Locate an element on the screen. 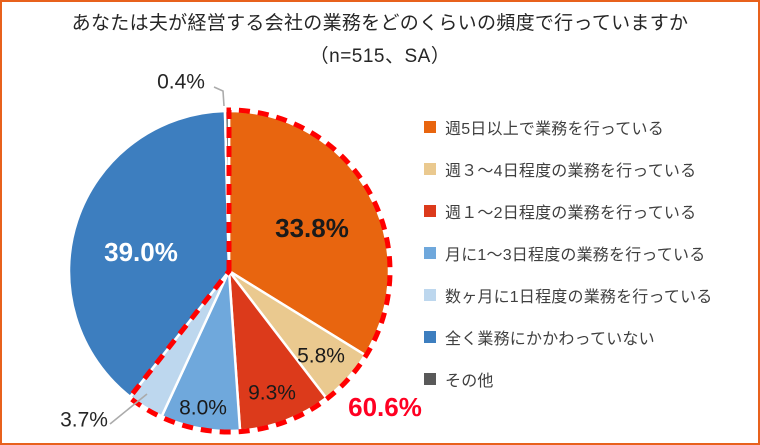  legend-label: 全く業務にかかわっていない is located at coordinates (550, 339).